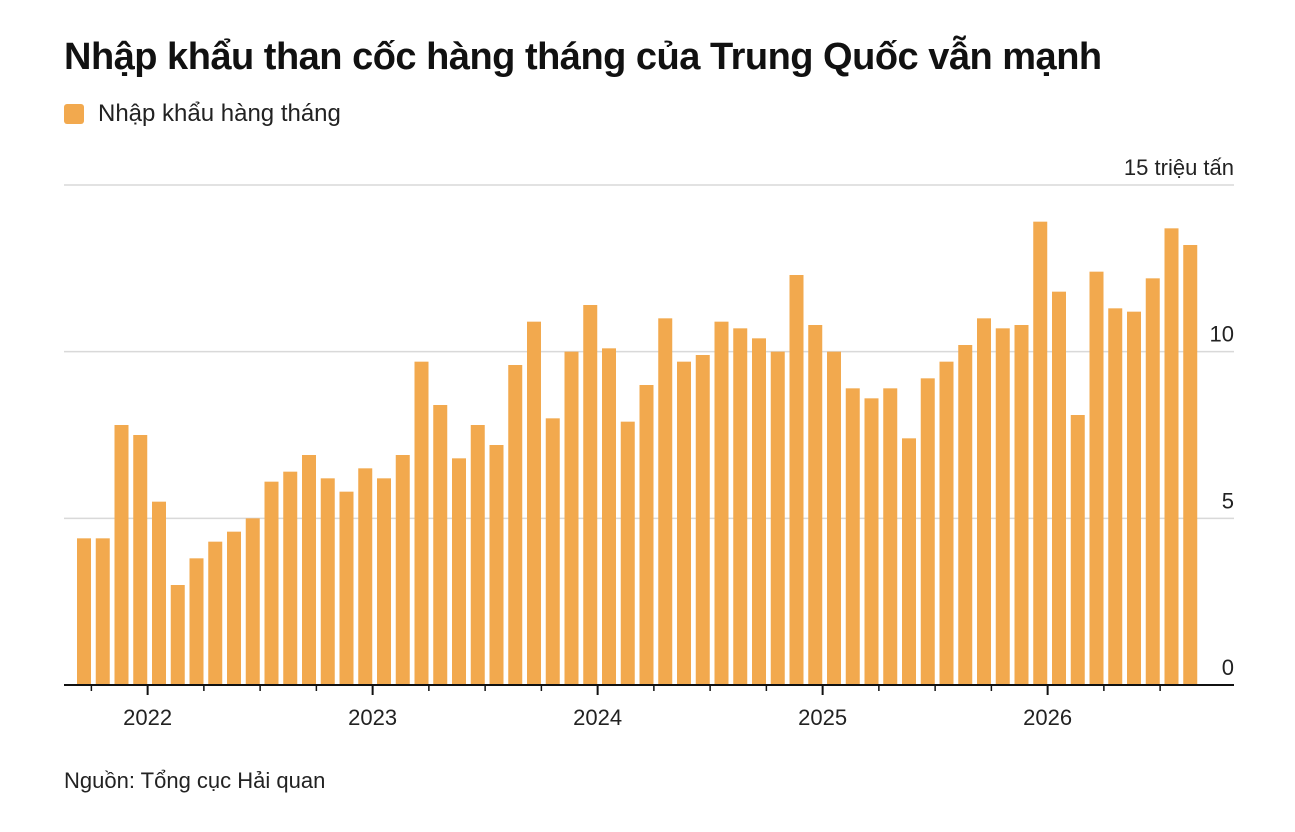 Image resolution: width=1295 pixels, height=832 pixels. What do you see at coordinates (1222, 334) in the screenshot?
I see `y-tick-label: 10` at bounding box center [1222, 334].